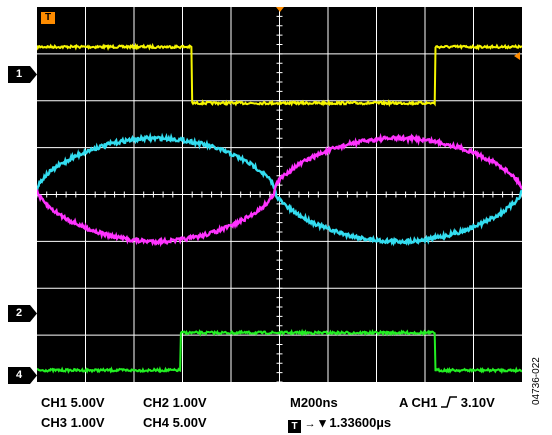  What do you see at coordinates (73, 422) in the screenshot?
I see `ch3-scale: CH3 1.00V` at bounding box center [73, 422].